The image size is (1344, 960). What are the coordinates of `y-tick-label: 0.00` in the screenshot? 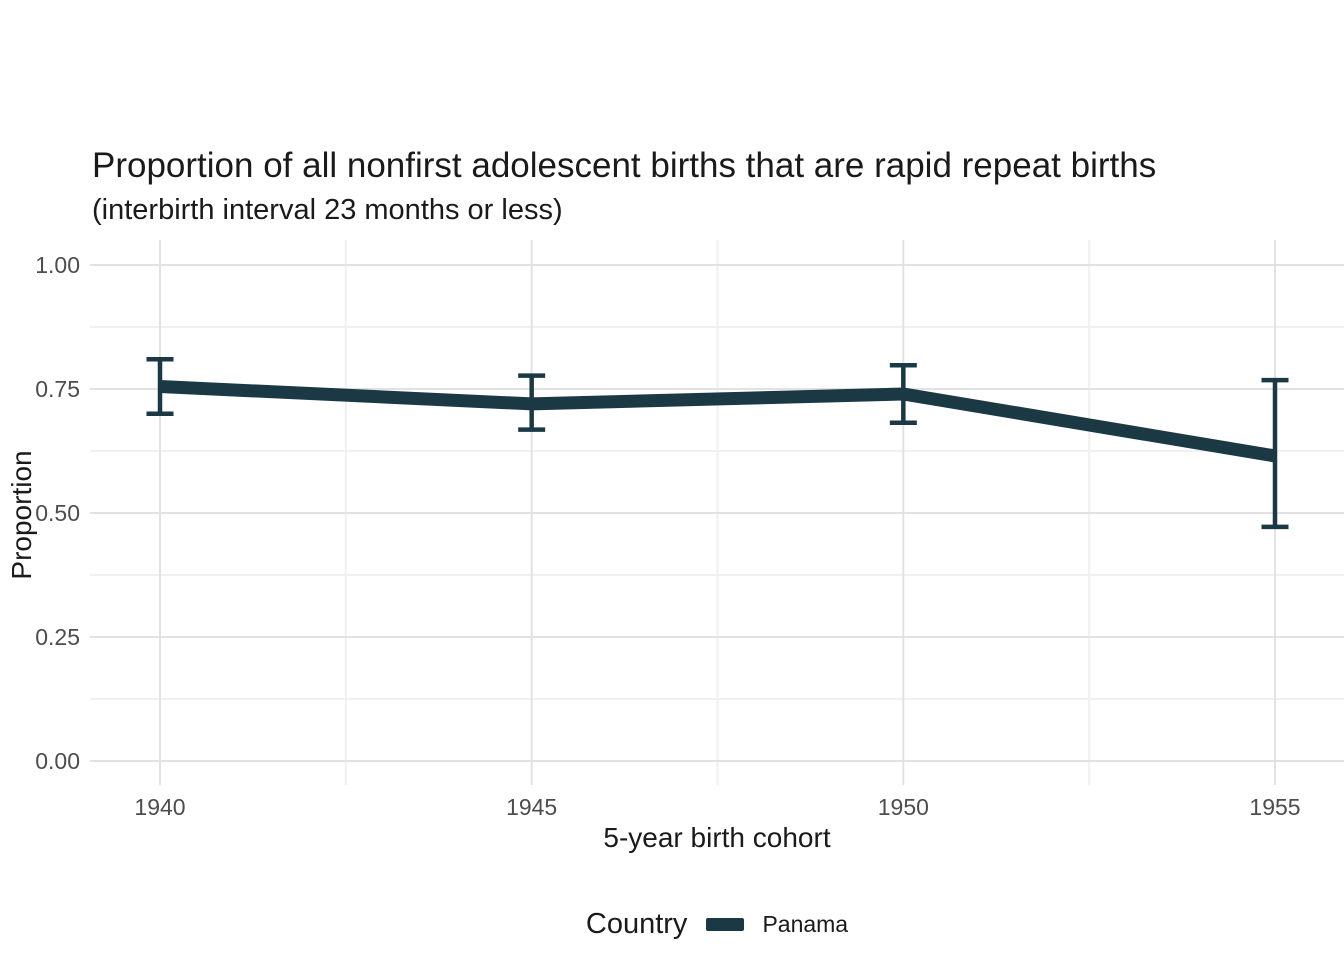 It's located at (57, 761).